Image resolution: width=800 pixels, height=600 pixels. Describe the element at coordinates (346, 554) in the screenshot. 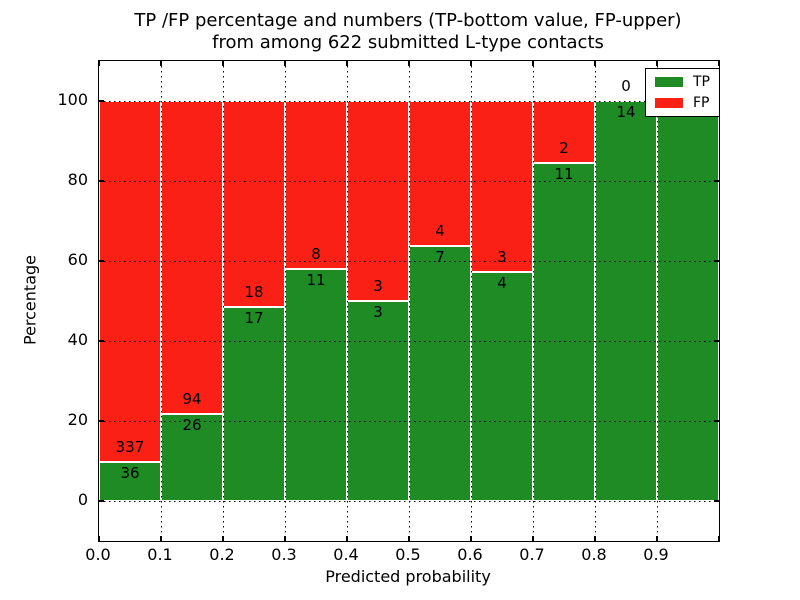

I see `x-tick-label: 0.4` at that location.